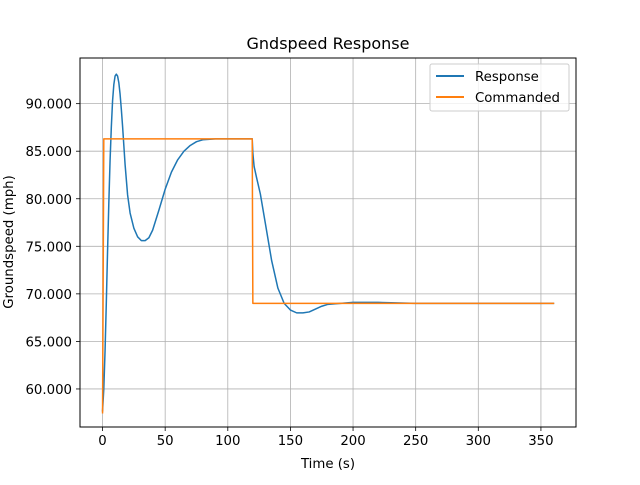 Image resolution: width=640 pixels, height=485 pixels. What do you see at coordinates (48, 247) in the screenshot?
I see `y-tick-label: 75.000` at bounding box center [48, 247].